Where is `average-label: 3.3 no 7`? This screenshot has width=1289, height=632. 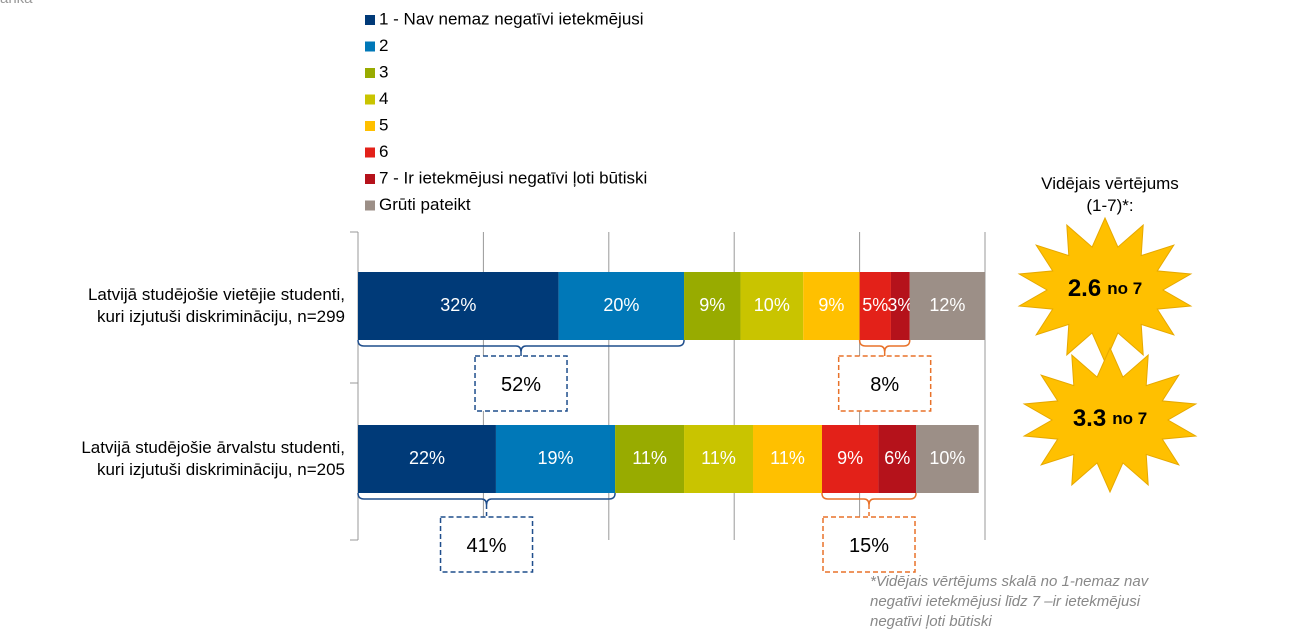
average-label: 3.3 no 7 is located at coordinates (1110, 418).